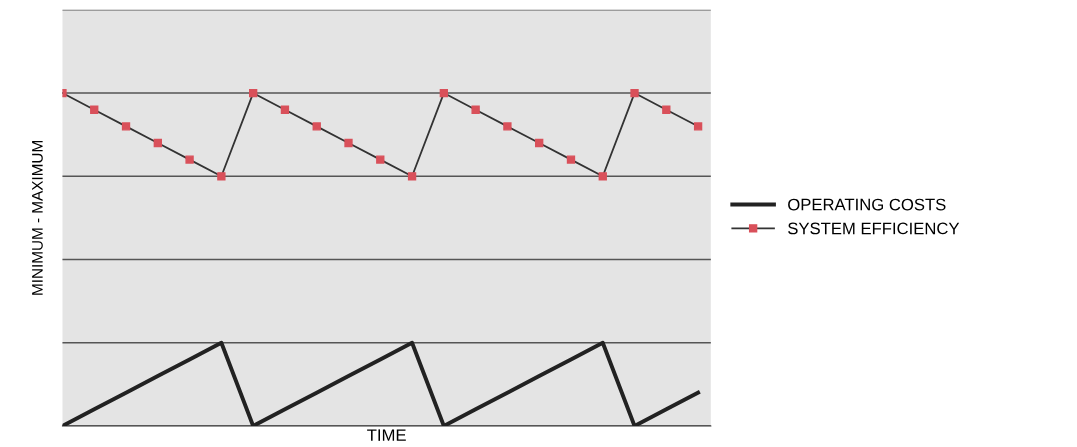 The height and width of the screenshot is (447, 1077). What do you see at coordinates (37, 218) in the screenshot?
I see `y-axis-title: MINIMUM - MAXIMUM` at bounding box center [37, 218].